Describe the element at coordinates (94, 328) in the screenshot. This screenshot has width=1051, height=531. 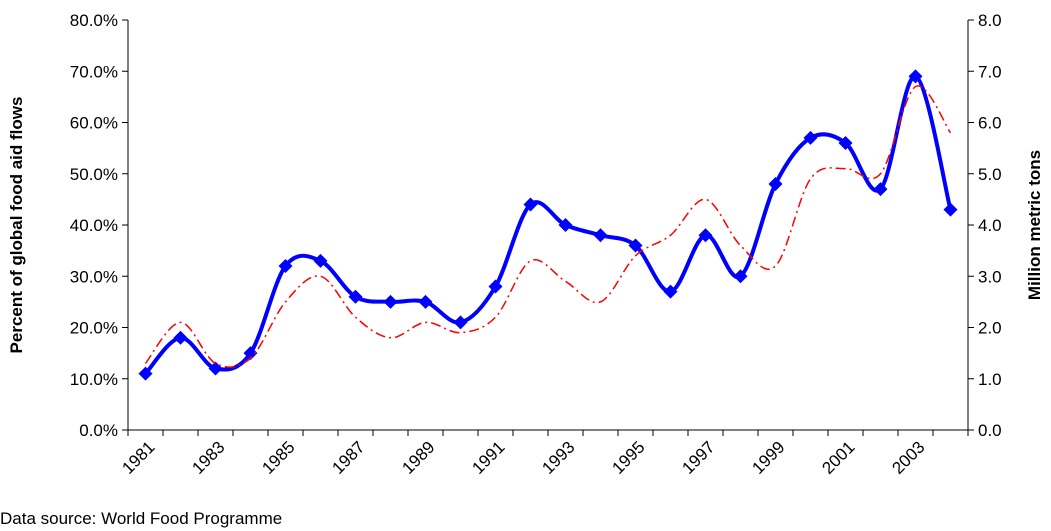
I see `y-tick-label: 20.0%` at that location.